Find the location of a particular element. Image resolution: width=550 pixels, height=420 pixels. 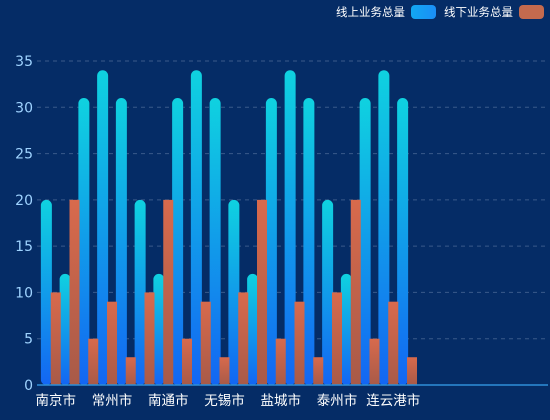

legend-swatch-online is located at coordinates (423, 12).